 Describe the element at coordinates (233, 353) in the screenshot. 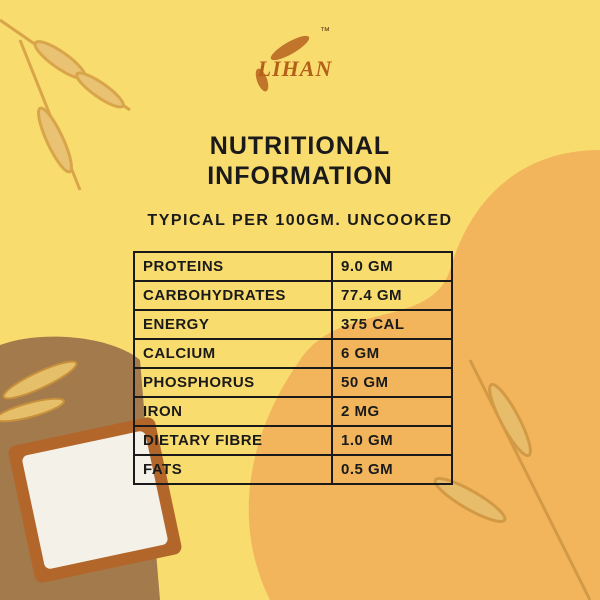

I see `nutrient-name: CALCIUM` at that location.